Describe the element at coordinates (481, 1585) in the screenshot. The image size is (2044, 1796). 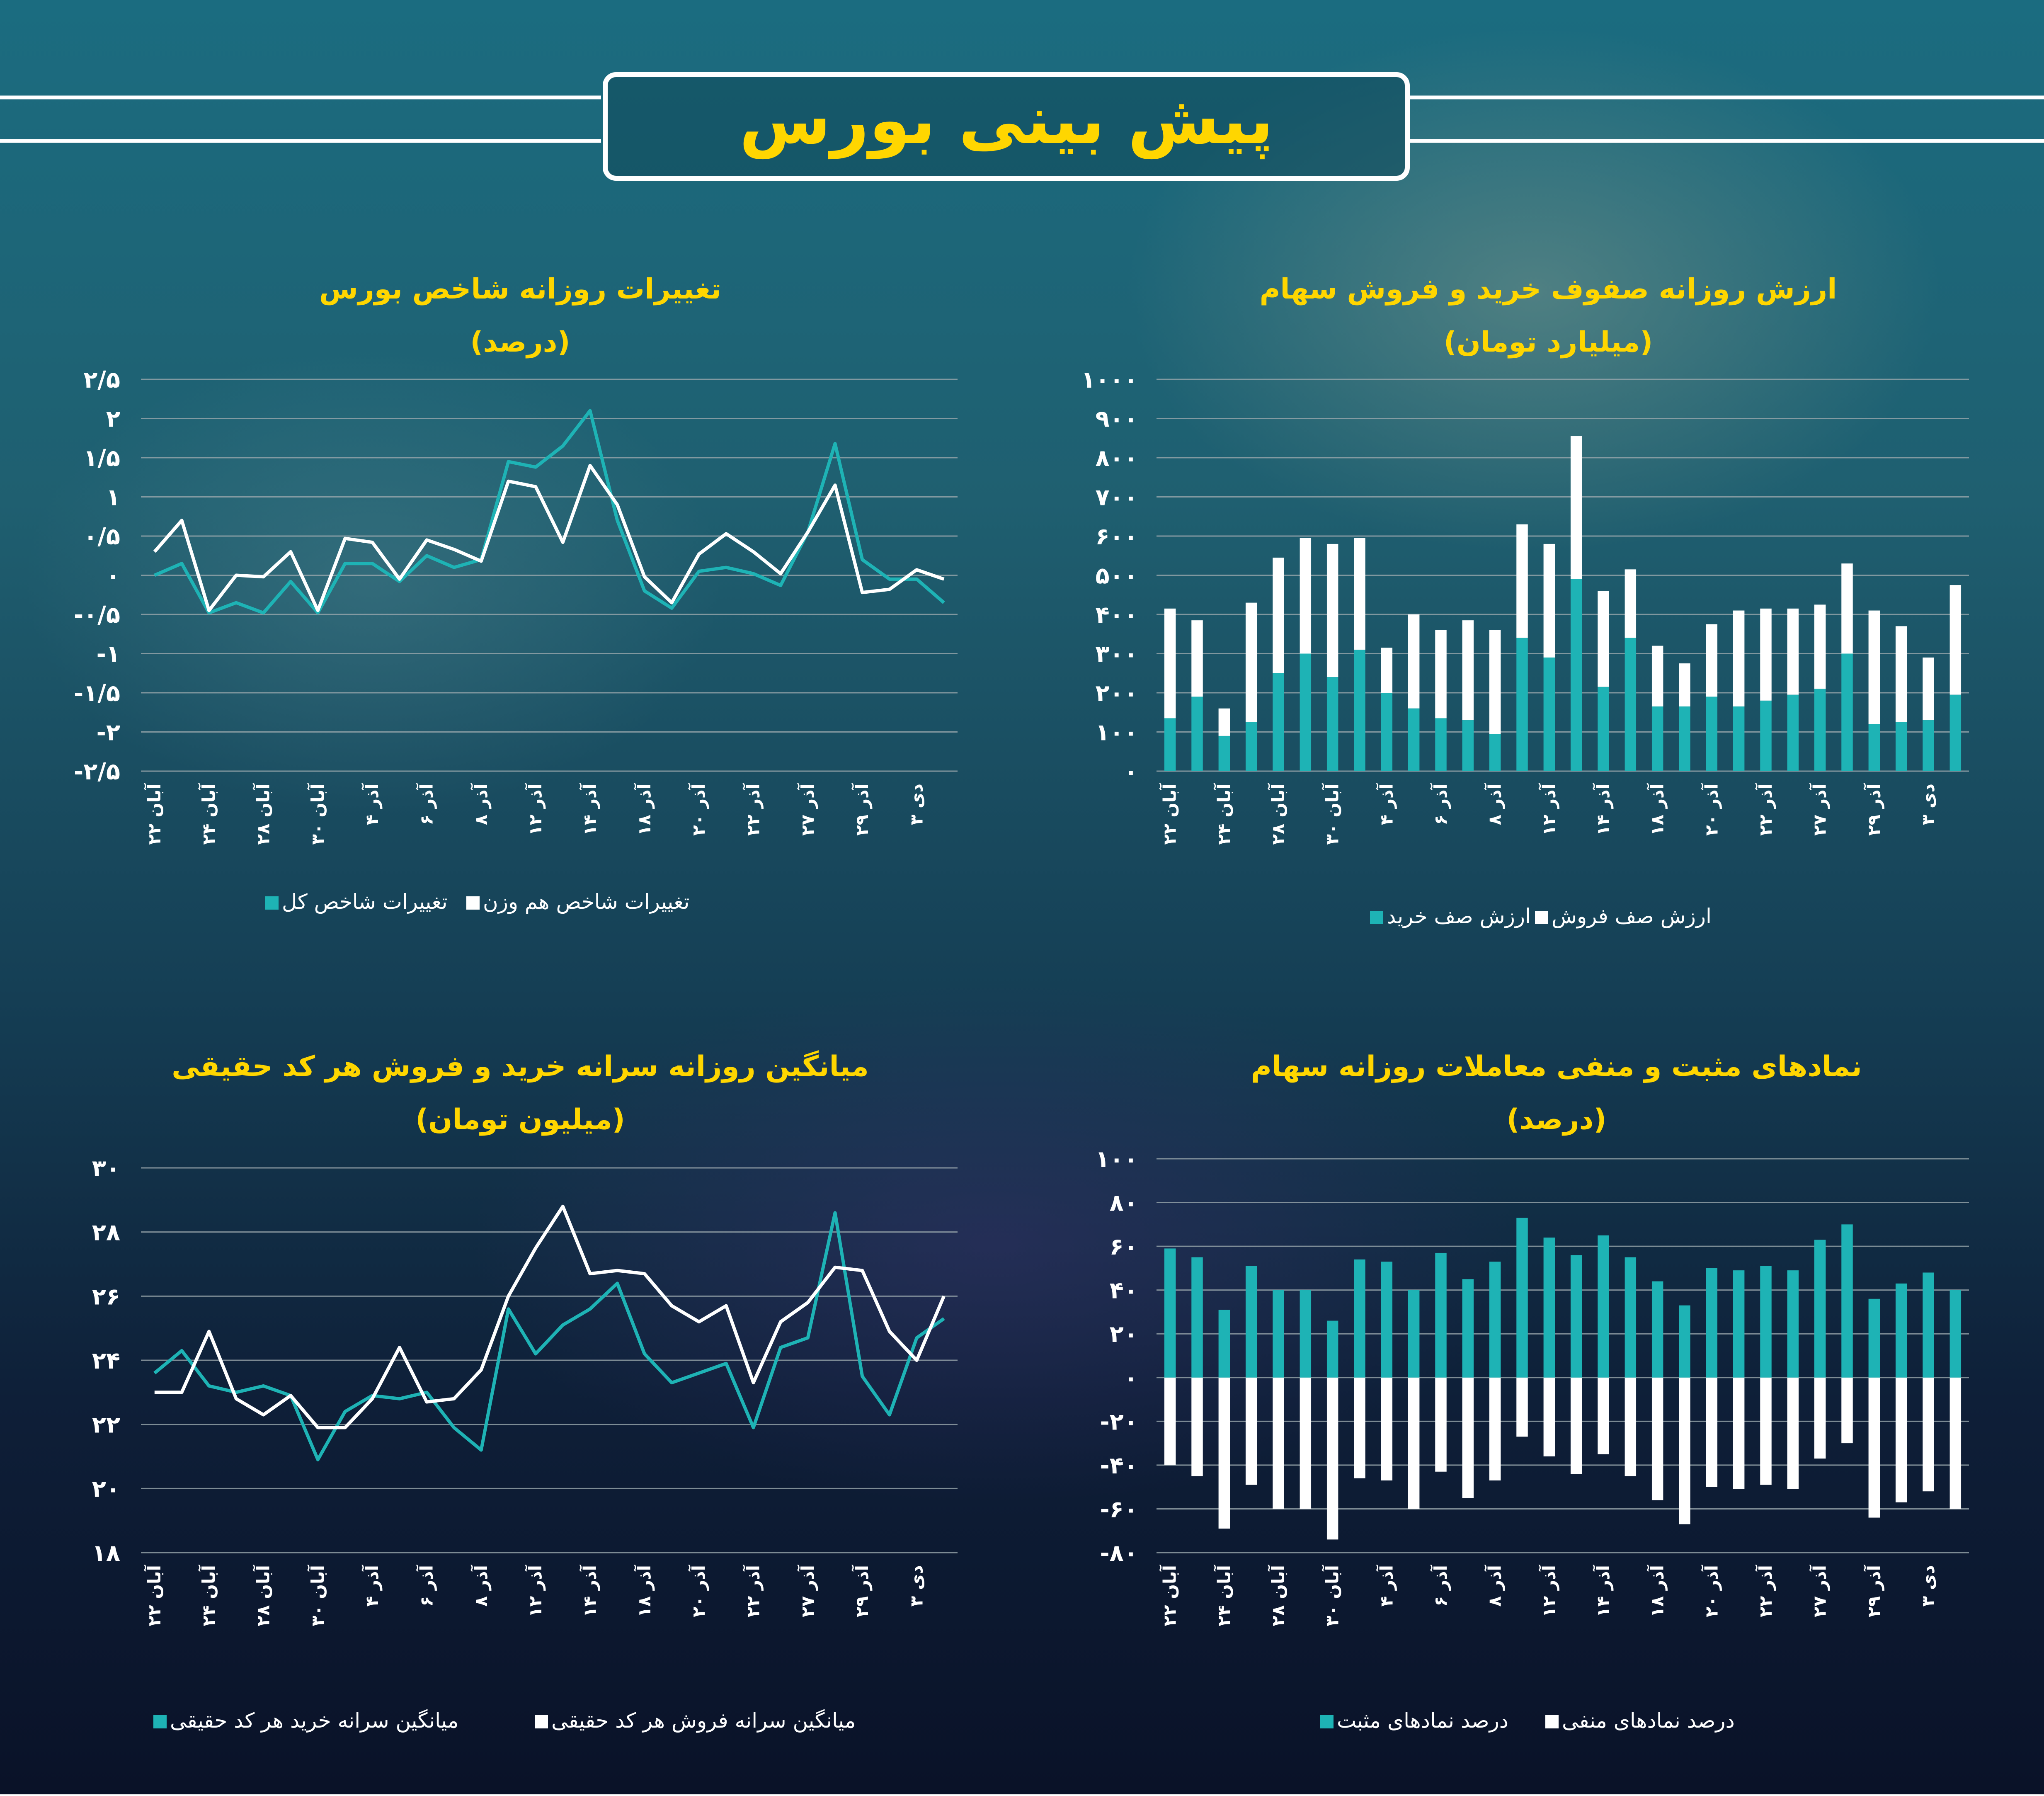
I see `per_capita-x-tick-label: ۸ آذر` at that location.